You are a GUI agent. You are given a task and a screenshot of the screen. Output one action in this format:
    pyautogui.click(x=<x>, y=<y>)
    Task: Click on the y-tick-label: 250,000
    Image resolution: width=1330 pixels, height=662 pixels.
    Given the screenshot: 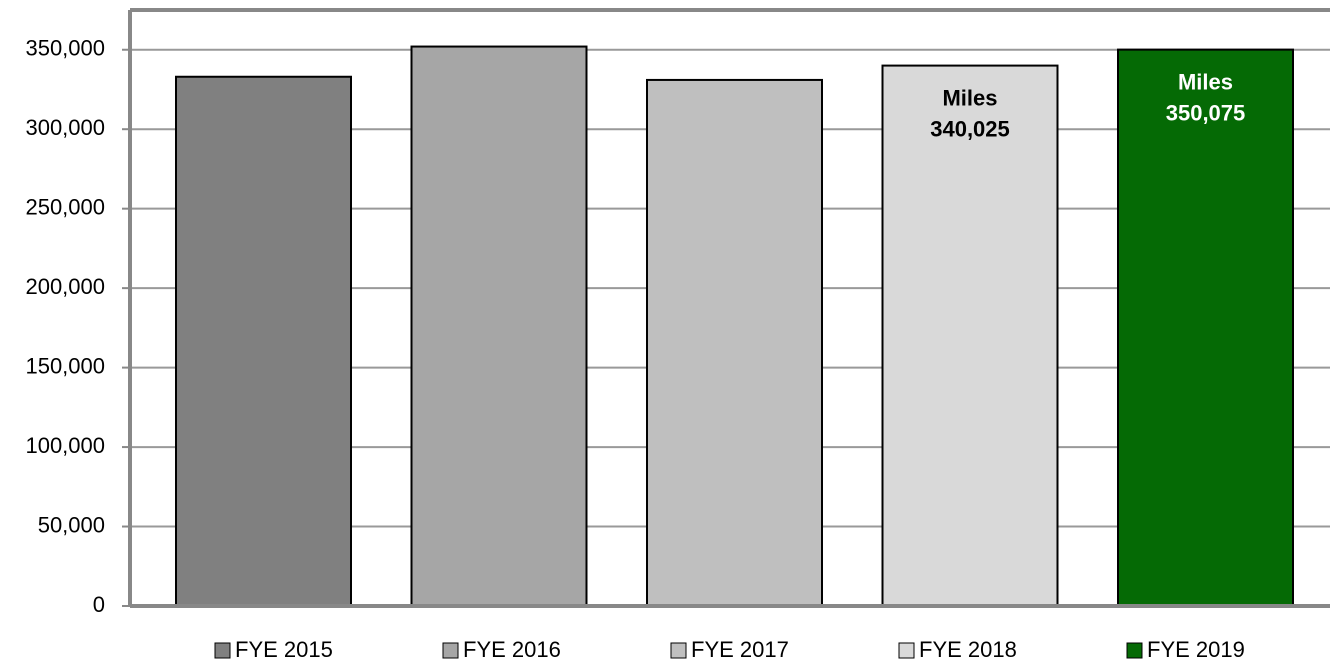 What is the action you would take?
    pyautogui.click(x=65, y=206)
    